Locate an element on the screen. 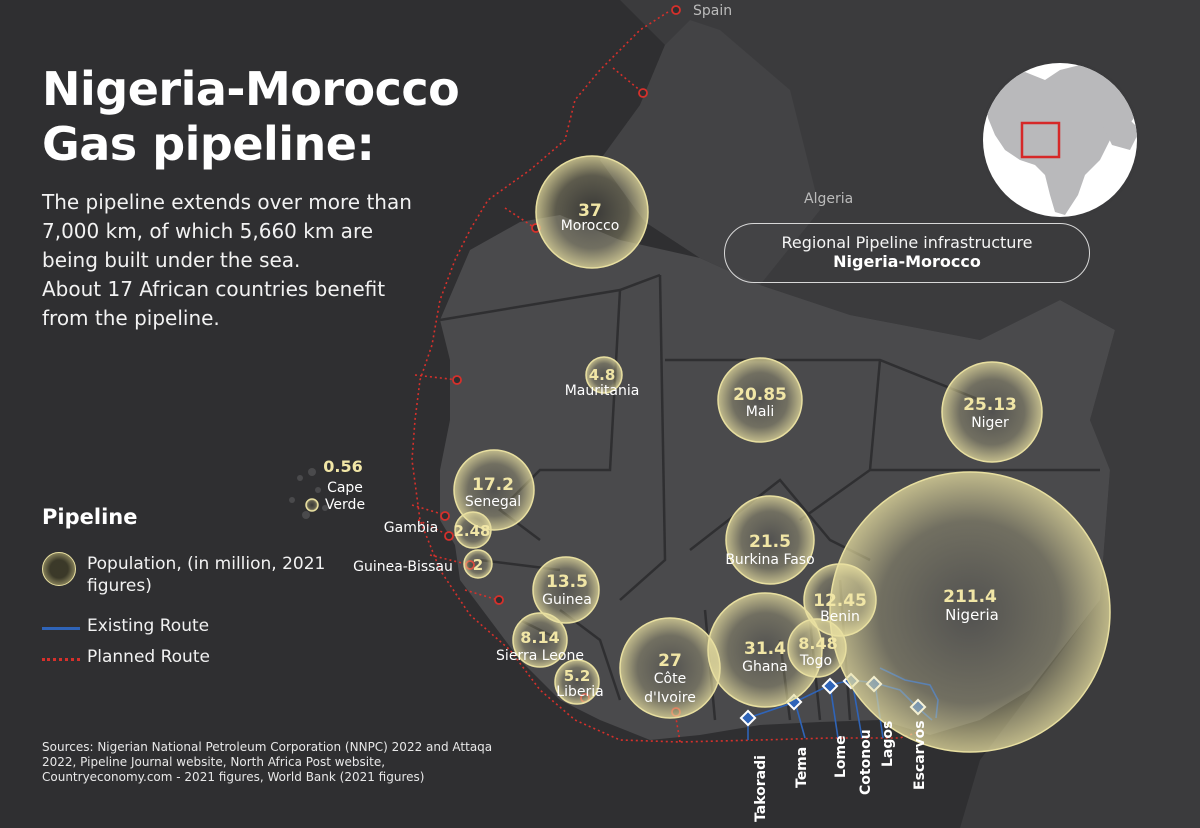  bubble-burkina-faso is located at coordinates (770, 540).